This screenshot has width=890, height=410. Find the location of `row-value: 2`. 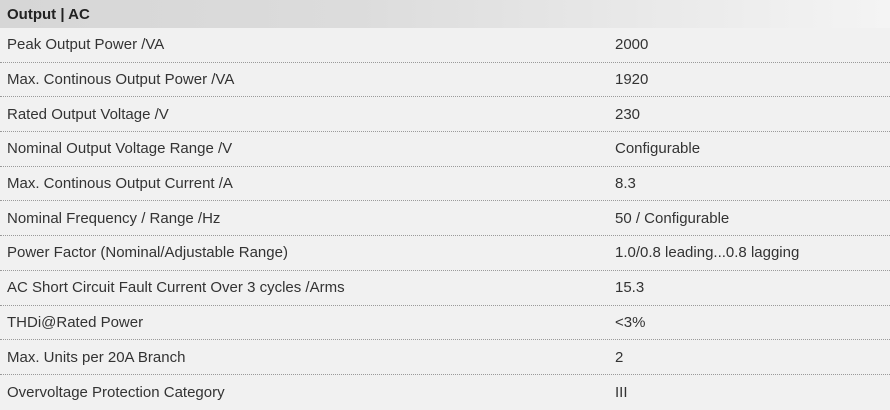

row-value: 2 is located at coordinates (619, 357).